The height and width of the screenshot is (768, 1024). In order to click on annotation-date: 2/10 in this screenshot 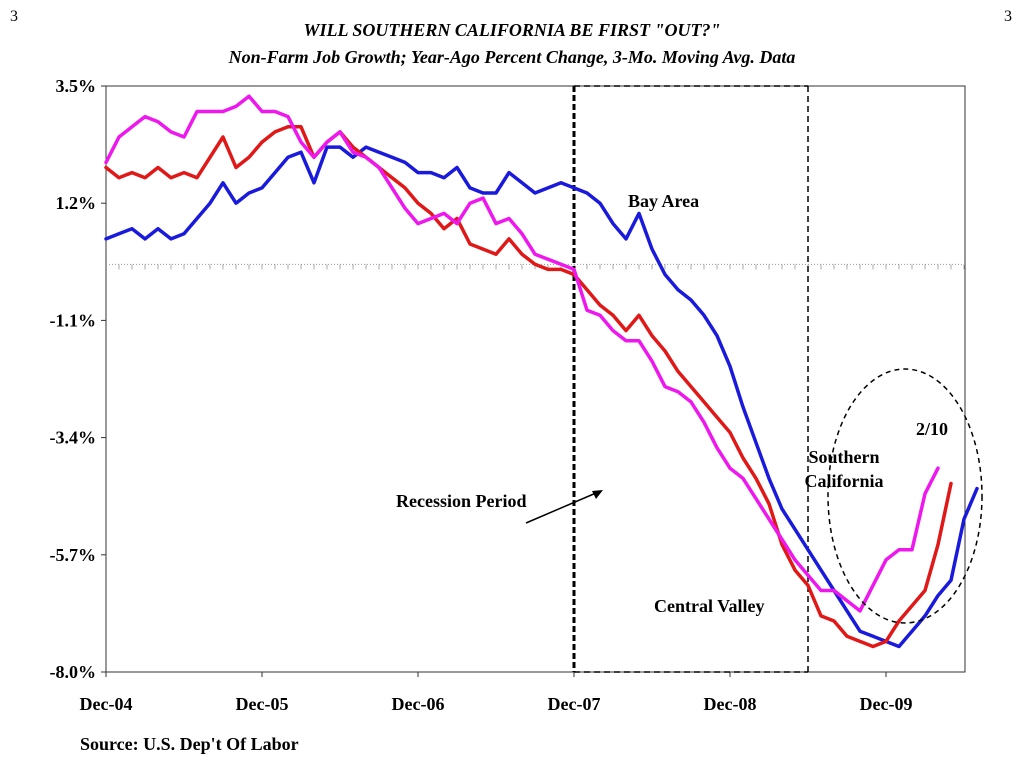, I will do `click(932, 429)`.